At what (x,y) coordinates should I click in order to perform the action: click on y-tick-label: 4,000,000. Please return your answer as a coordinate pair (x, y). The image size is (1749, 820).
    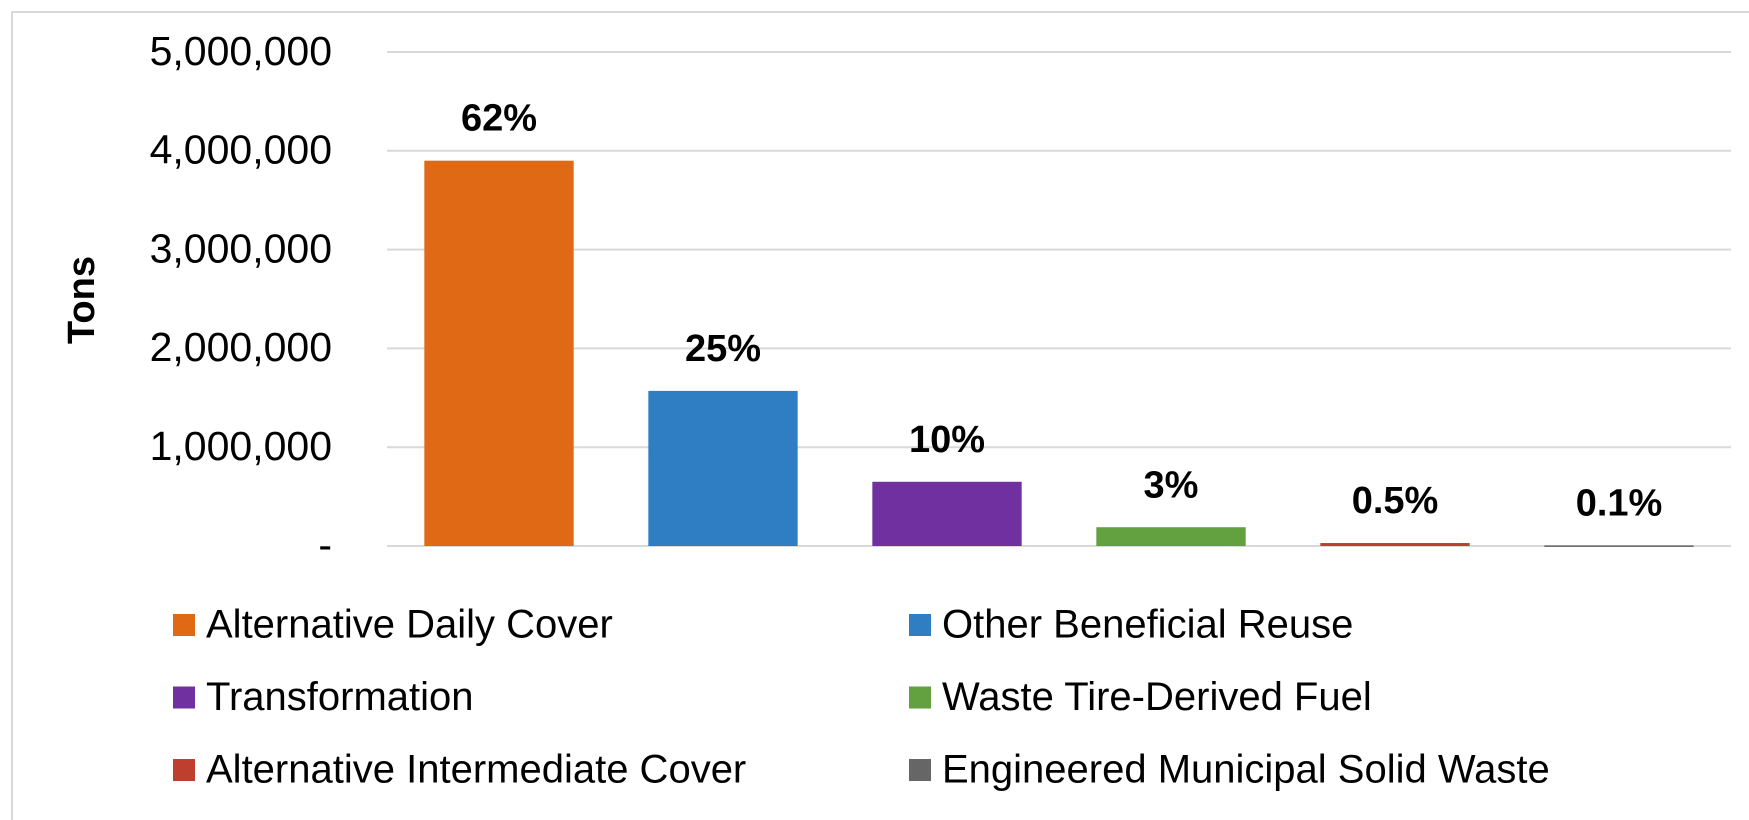
    Looking at the image, I should click on (241, 150).